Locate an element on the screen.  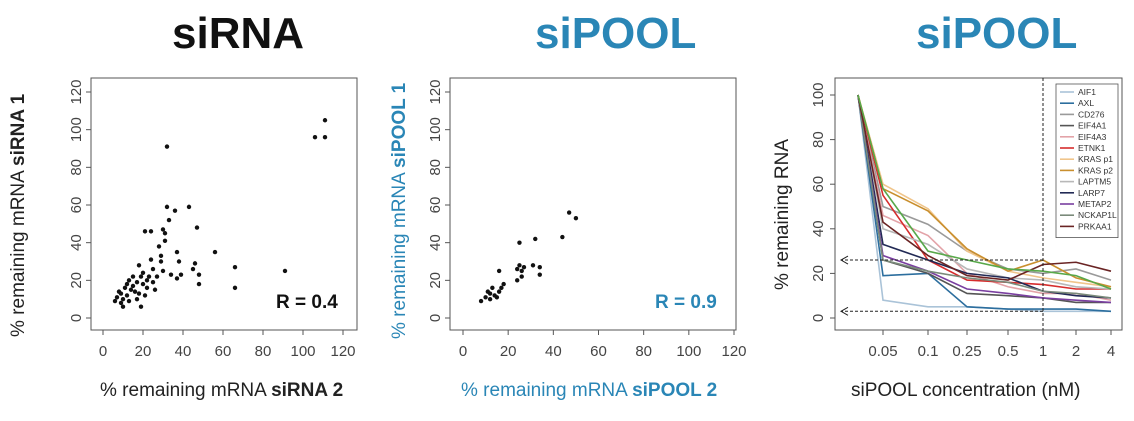
correlation-label: R = 0.9 is located at coordinates (686, 302).